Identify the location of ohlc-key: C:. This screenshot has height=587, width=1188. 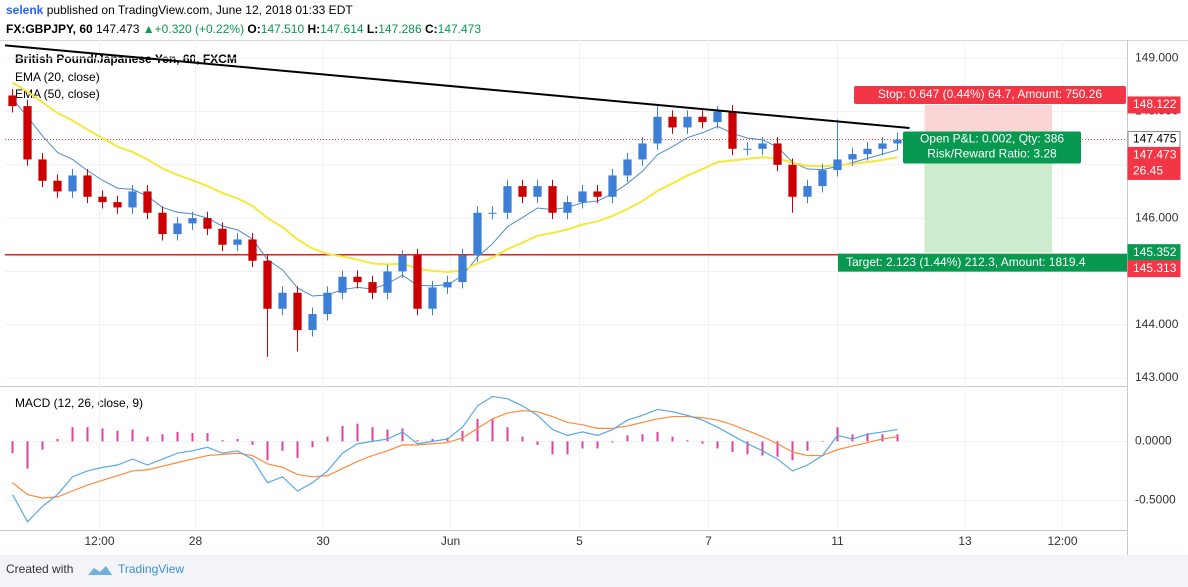
(431, 29).